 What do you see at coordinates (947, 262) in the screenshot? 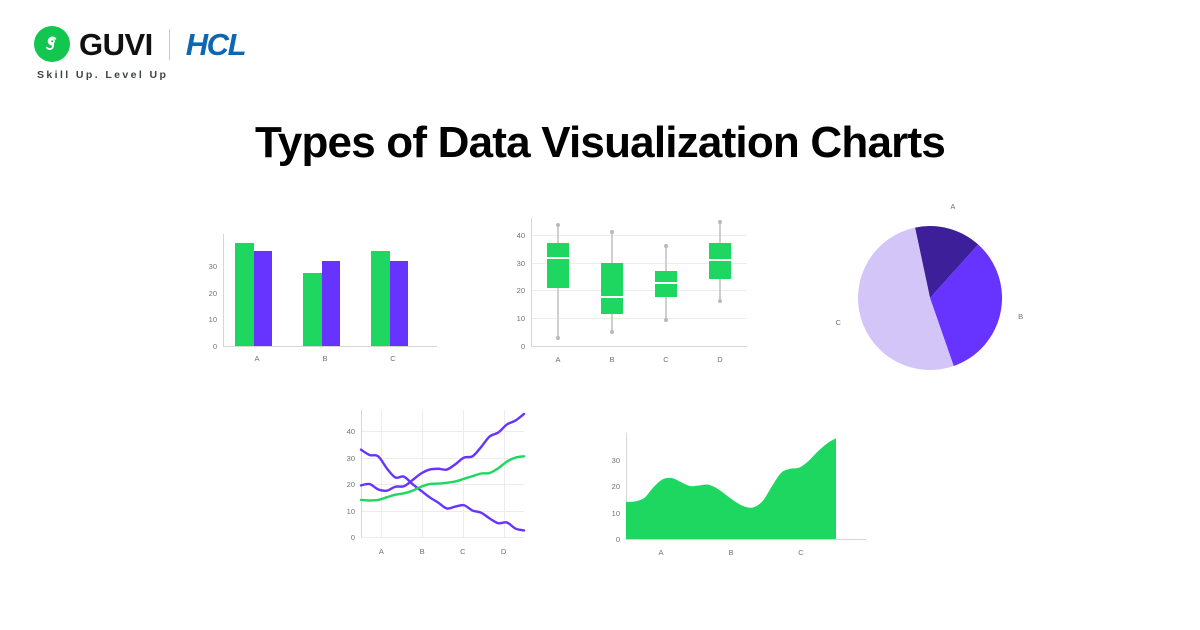
I see `pie-slice-A` at bounding box center [947, 262].